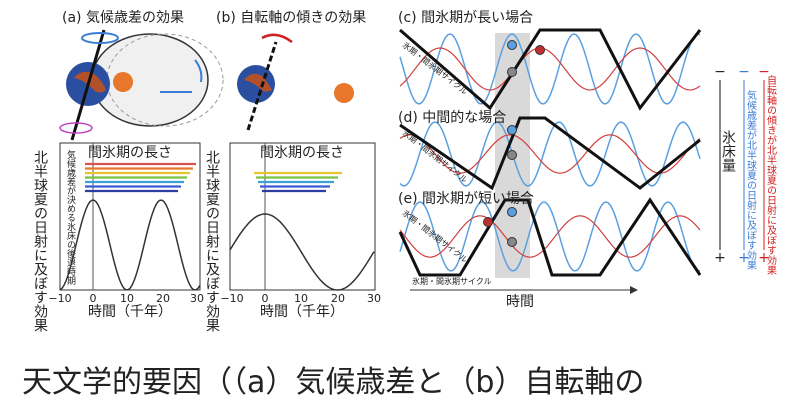 This screenshot has height=419, width=800. Describe the element at coordinates (520, 302) in the screenshot. I see `time-label: 時間` at that location.